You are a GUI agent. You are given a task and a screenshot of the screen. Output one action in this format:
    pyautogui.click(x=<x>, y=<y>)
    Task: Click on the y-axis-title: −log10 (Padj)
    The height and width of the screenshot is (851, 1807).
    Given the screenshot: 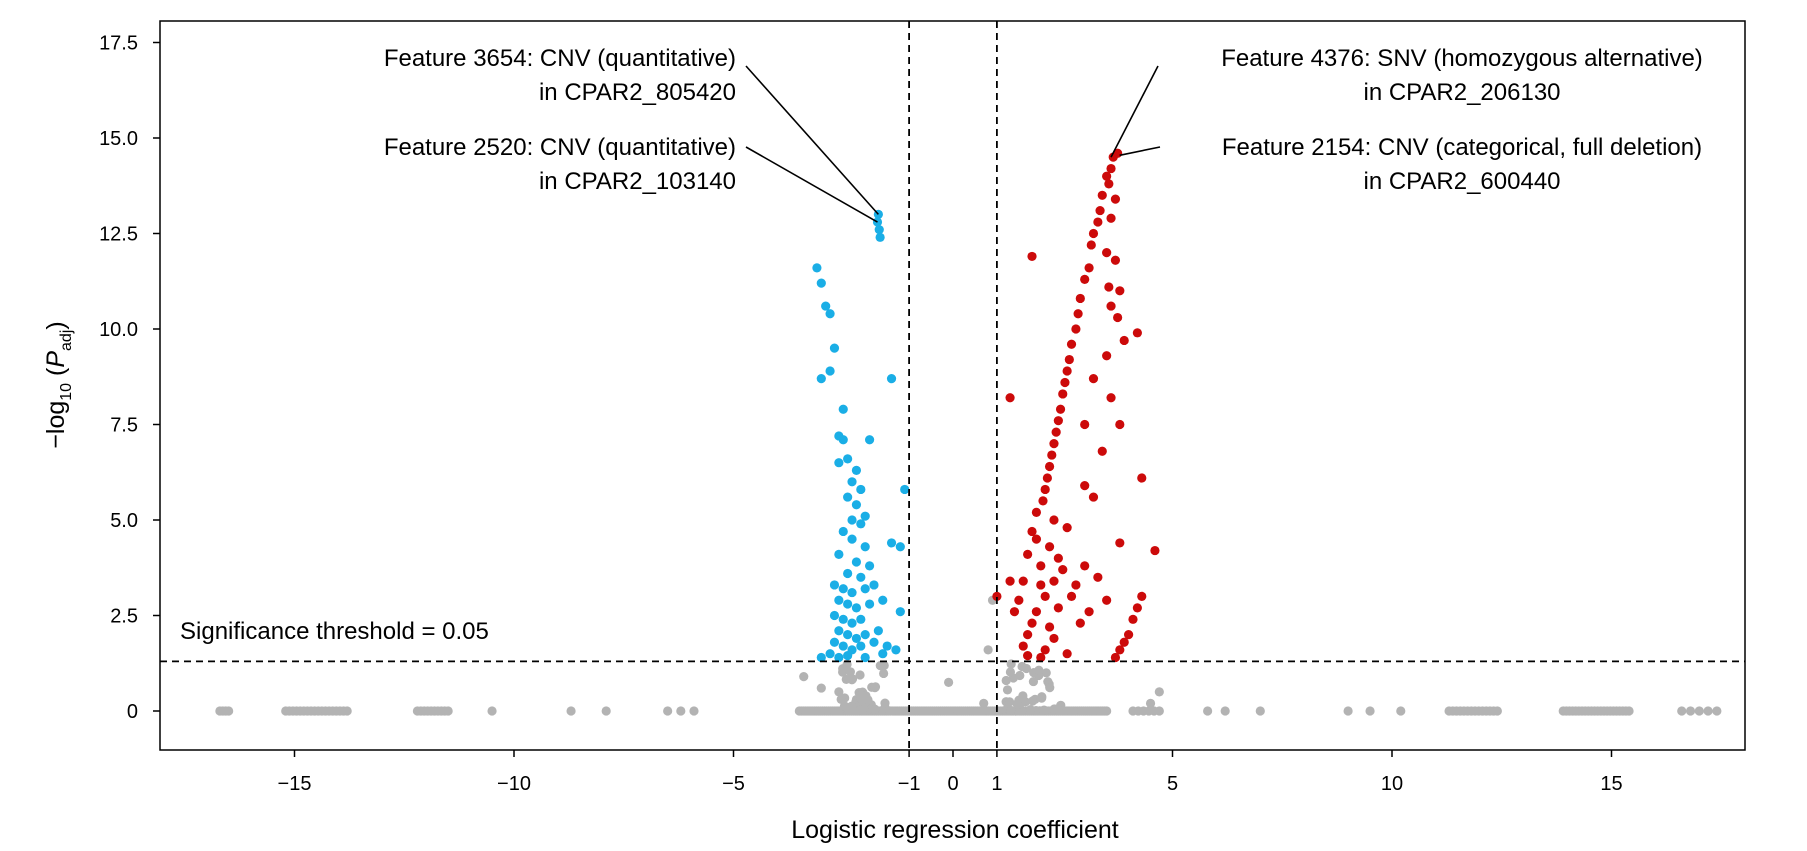 What is the action you would take?
    pyautogui.click(x=58, y=384)
    